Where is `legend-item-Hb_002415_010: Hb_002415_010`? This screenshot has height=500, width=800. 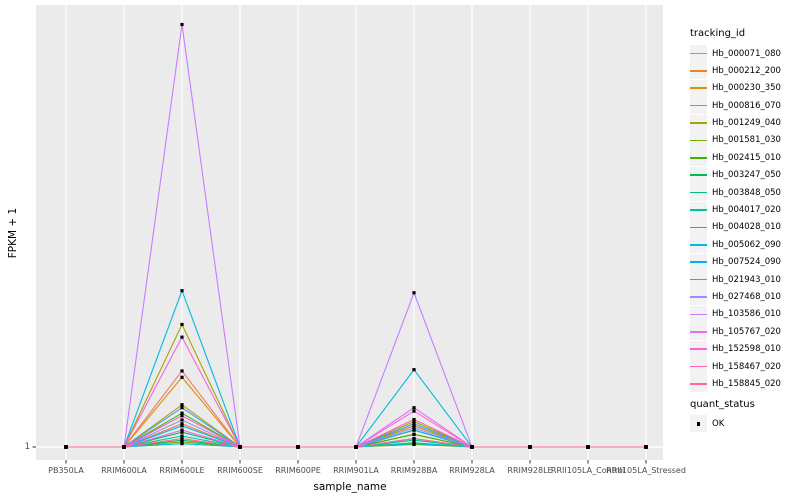
legend-item-Hb_002415_010: Hb_002415_010 is located at coordinates (745, 158).